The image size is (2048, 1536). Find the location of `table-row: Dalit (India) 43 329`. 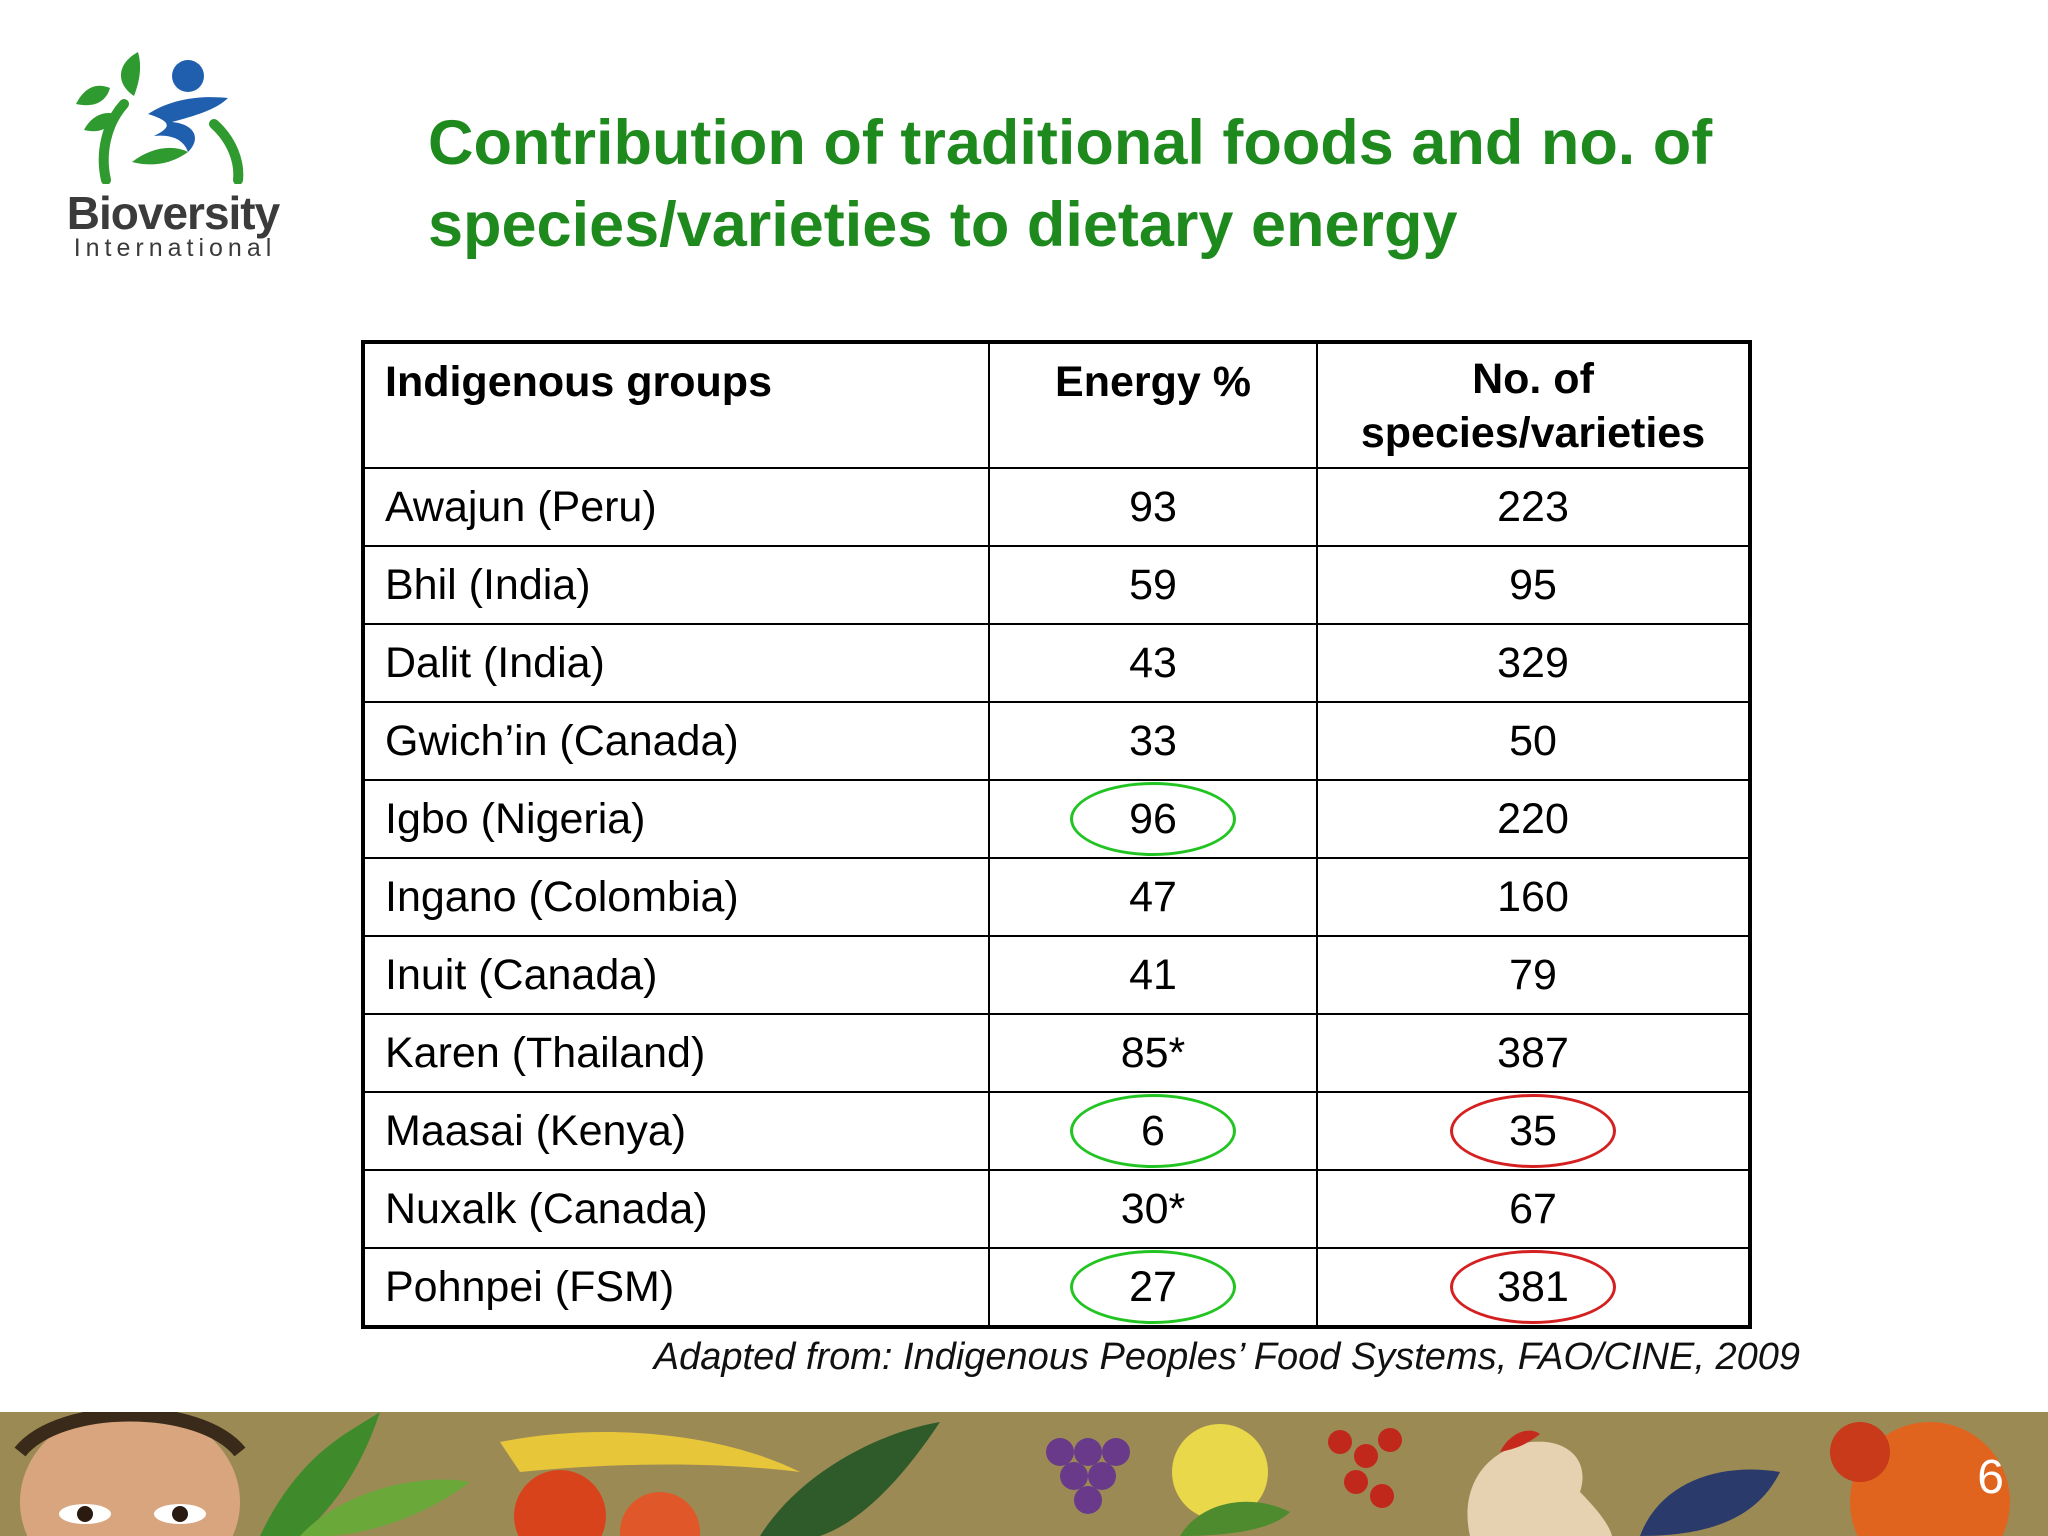

table-row: Dalit (India) 43 329 is located at coordinates (1056, 663).